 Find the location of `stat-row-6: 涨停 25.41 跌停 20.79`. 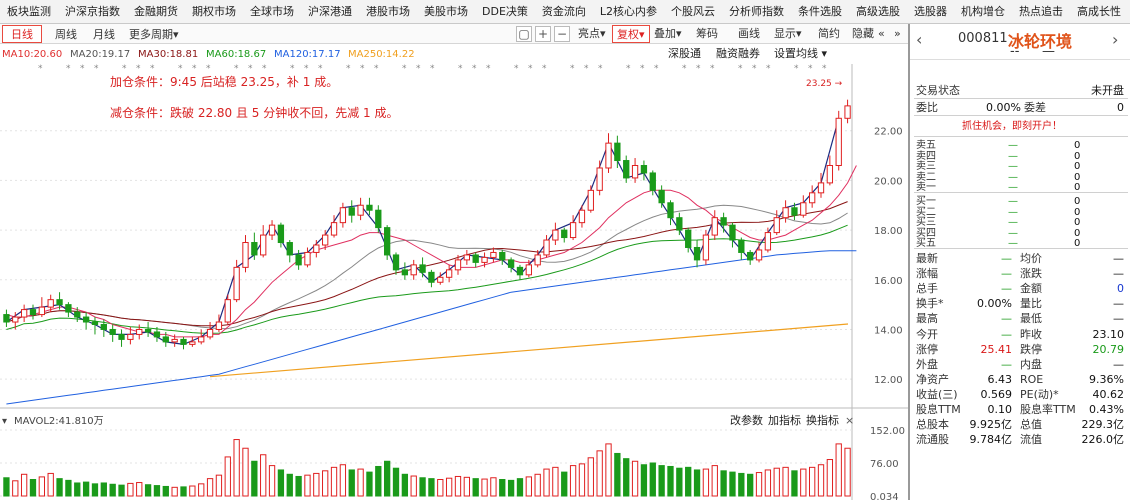

stat-row-6: 涨停 25.41 跌停 20.79 is located at coordinates (1020, 349).